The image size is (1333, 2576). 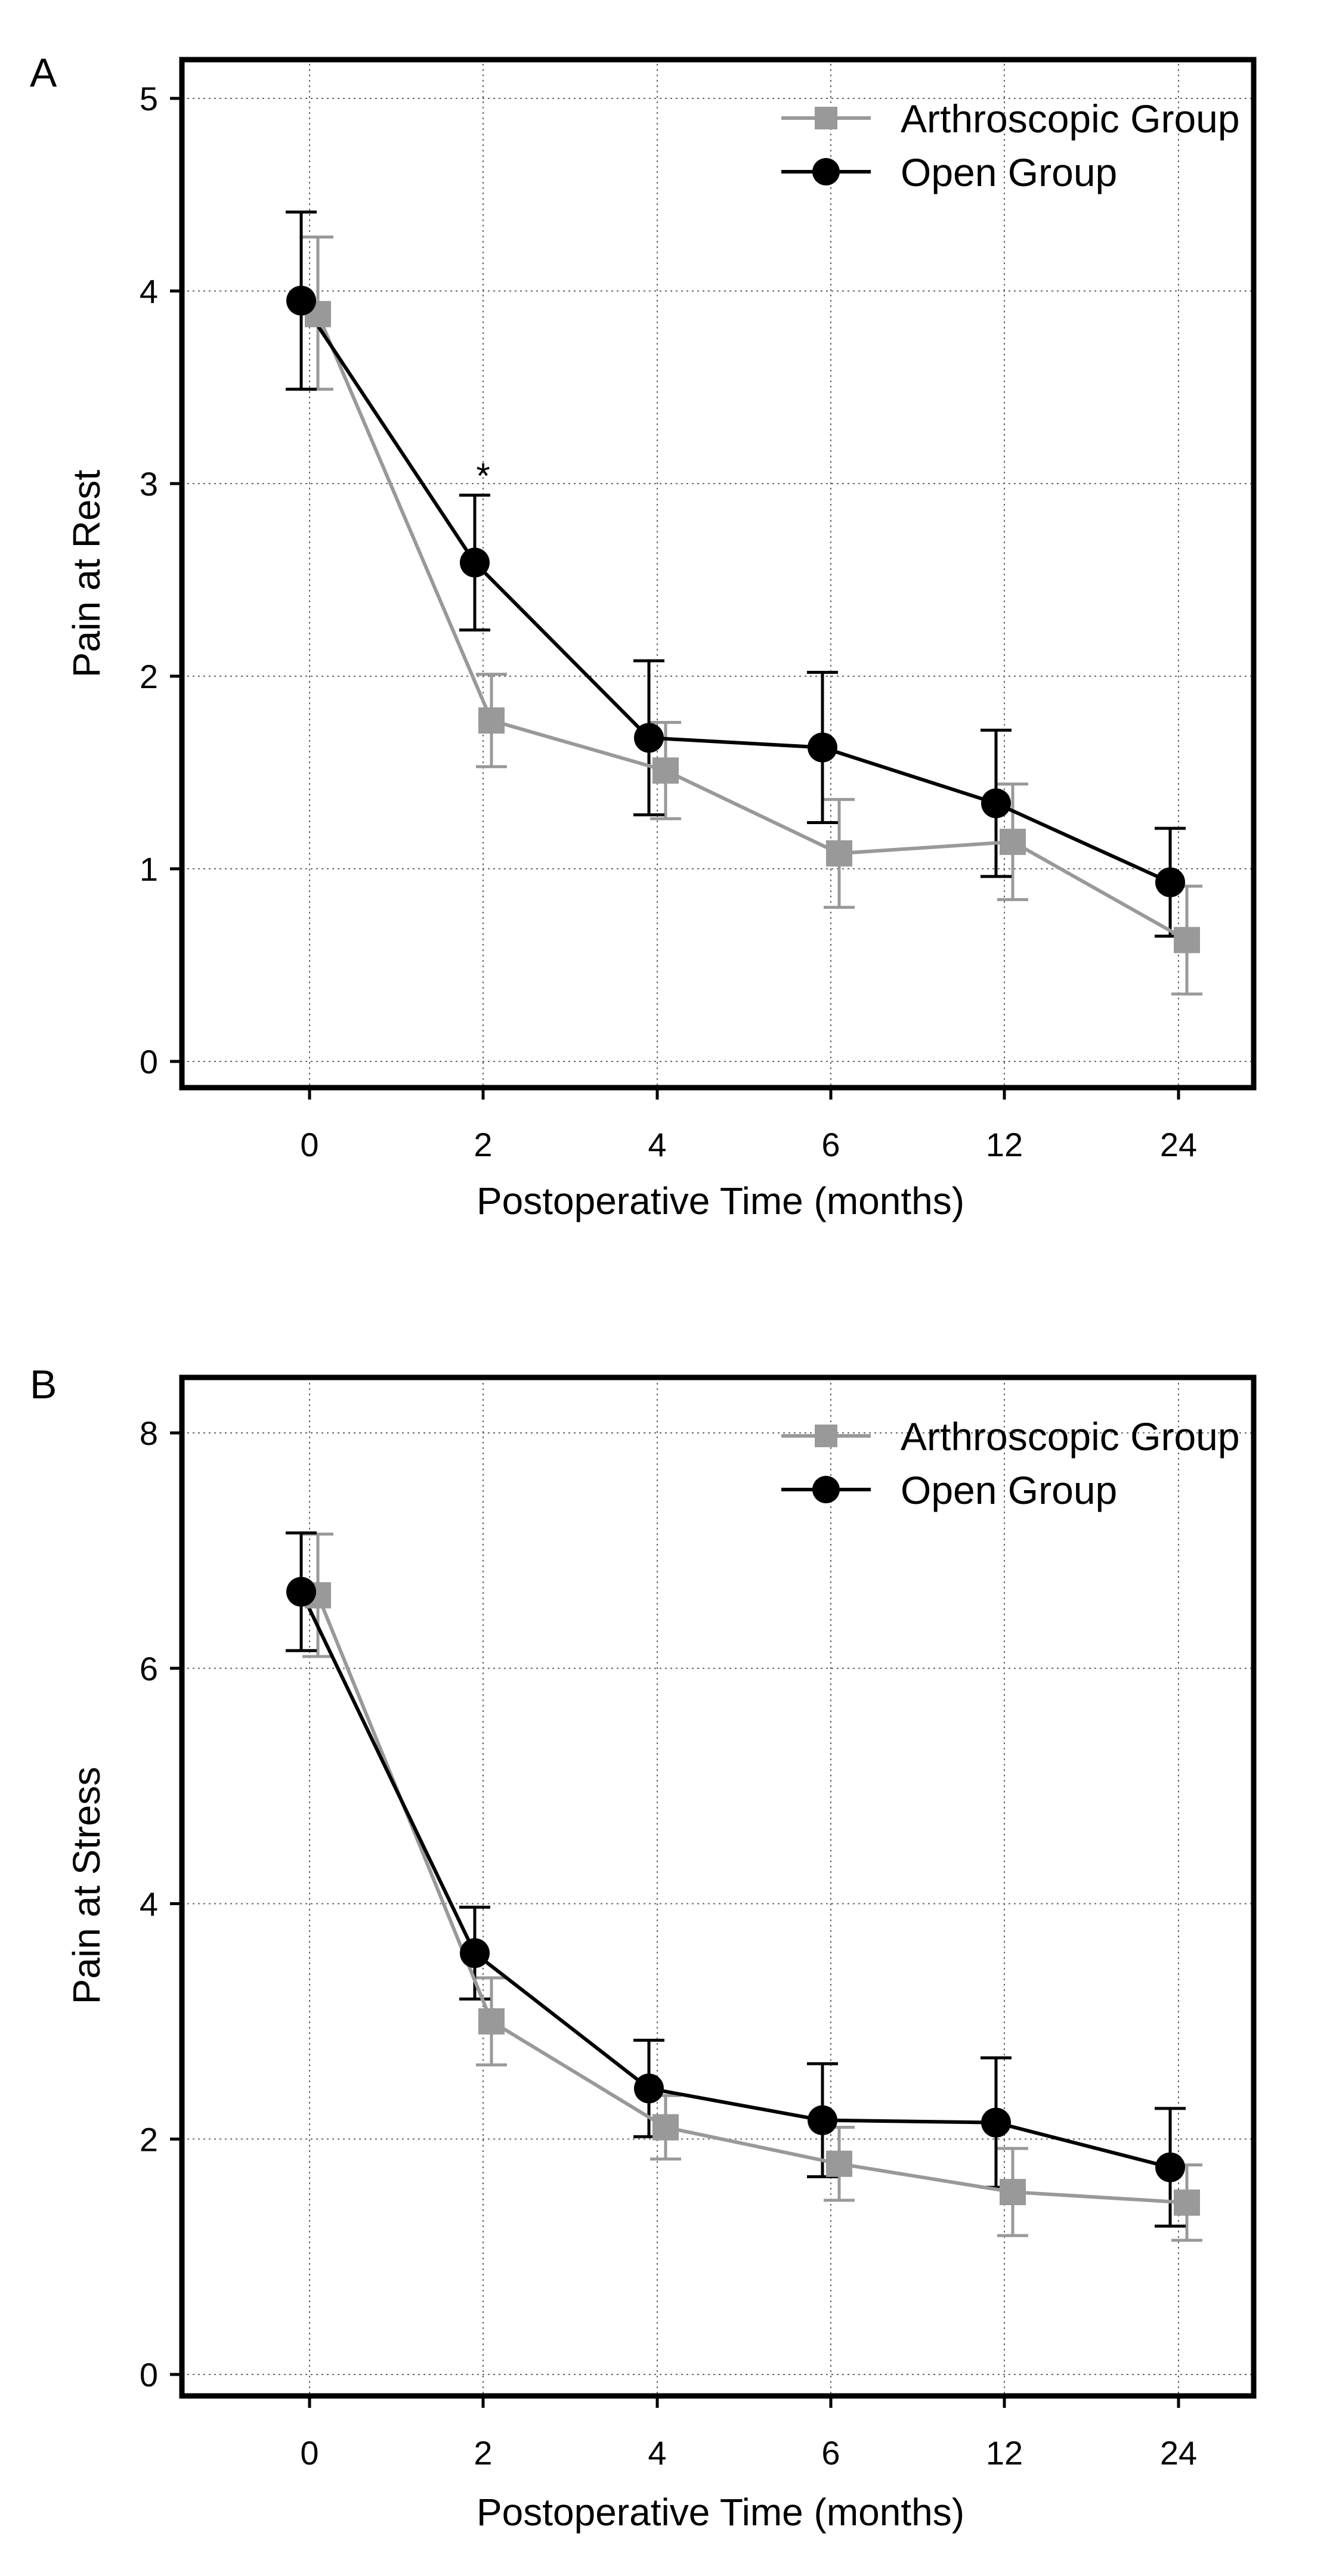 What do you see at coordinates (161, 580) in the screenshot?
I see `panel-a-y-ticks: 0 1 2 3 4 5` at bounding box center [161, 580].